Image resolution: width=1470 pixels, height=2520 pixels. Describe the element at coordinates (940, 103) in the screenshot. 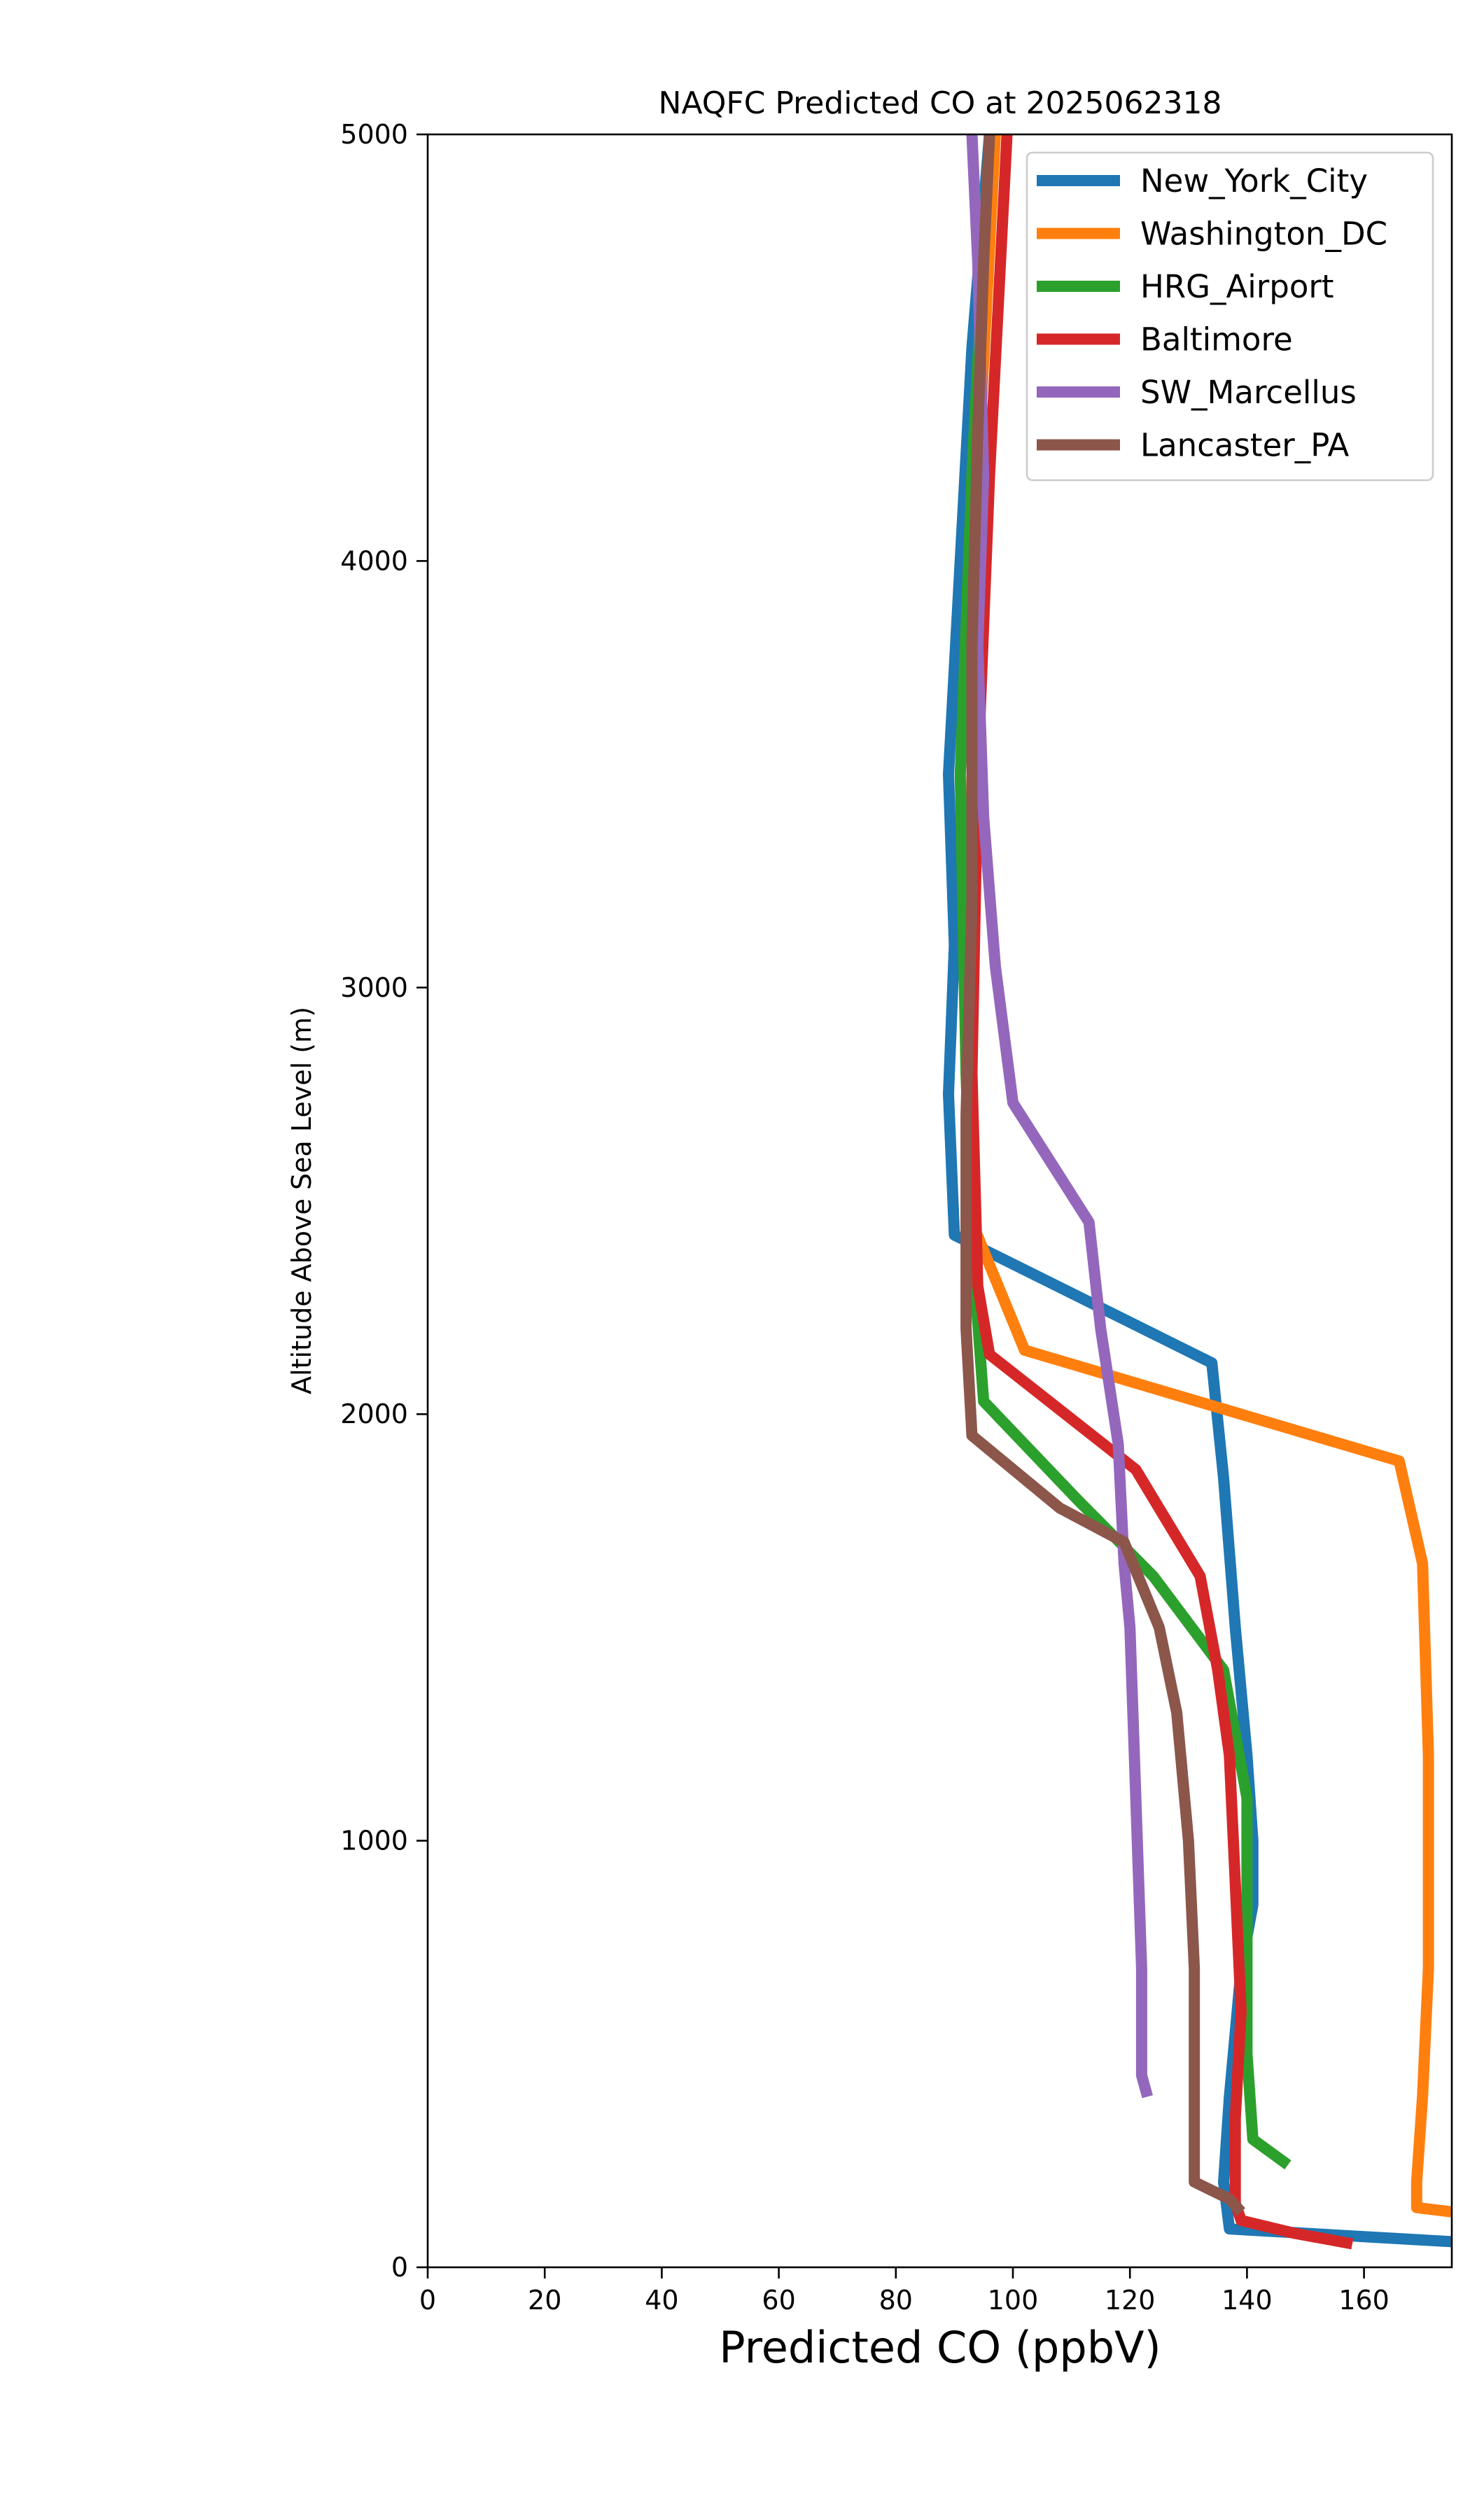

I see `chart-title: NAQFC Predicted CO at 2025062318` at that location.